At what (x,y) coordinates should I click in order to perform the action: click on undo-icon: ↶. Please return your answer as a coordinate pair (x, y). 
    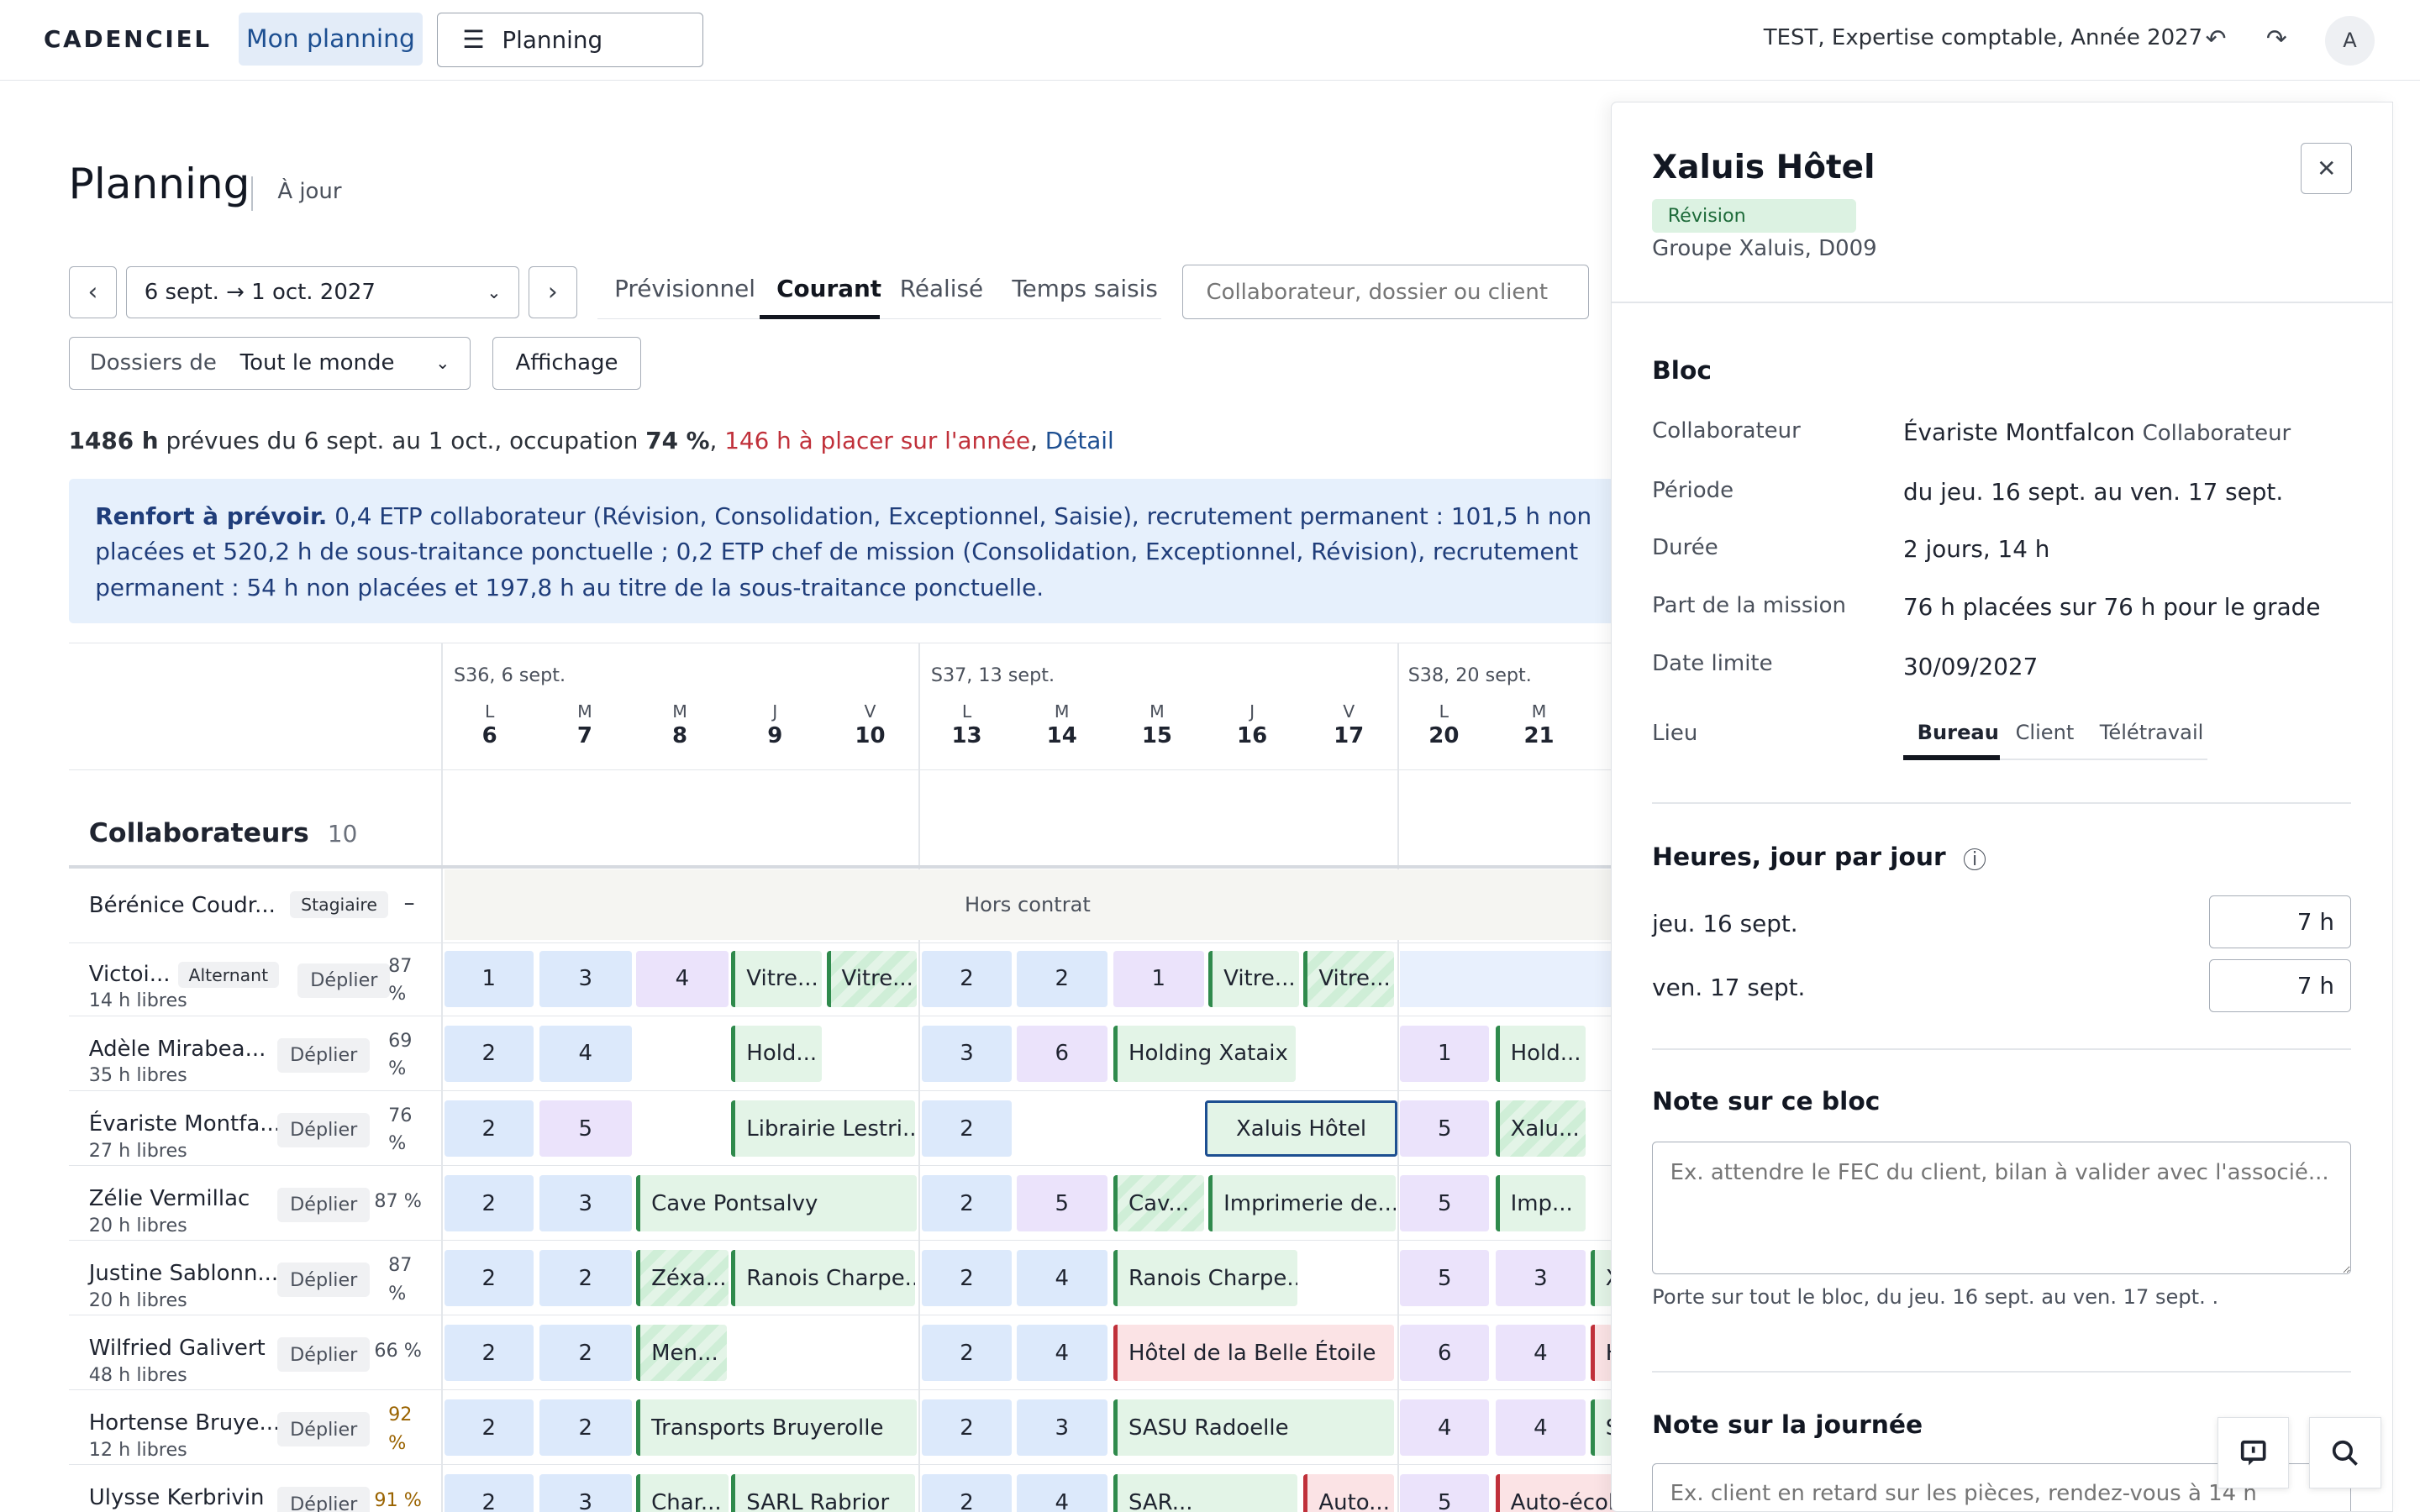
    Looking at the image, I should click on (2216, 39).